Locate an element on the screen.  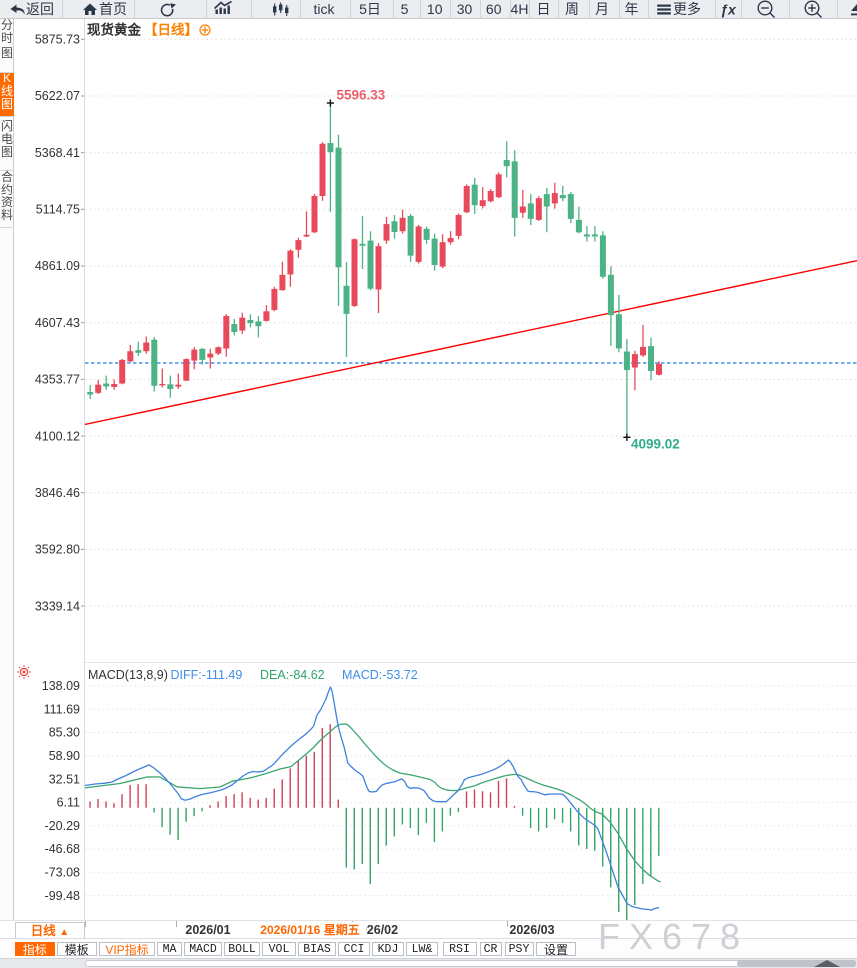
svg-text: tick is located at coordinates (325, 9).